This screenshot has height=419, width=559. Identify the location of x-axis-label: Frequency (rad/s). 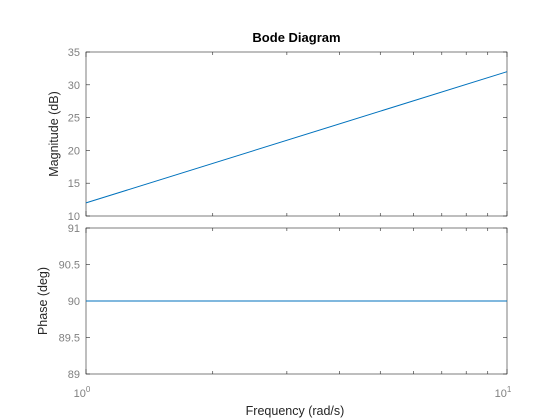
(295, 411).